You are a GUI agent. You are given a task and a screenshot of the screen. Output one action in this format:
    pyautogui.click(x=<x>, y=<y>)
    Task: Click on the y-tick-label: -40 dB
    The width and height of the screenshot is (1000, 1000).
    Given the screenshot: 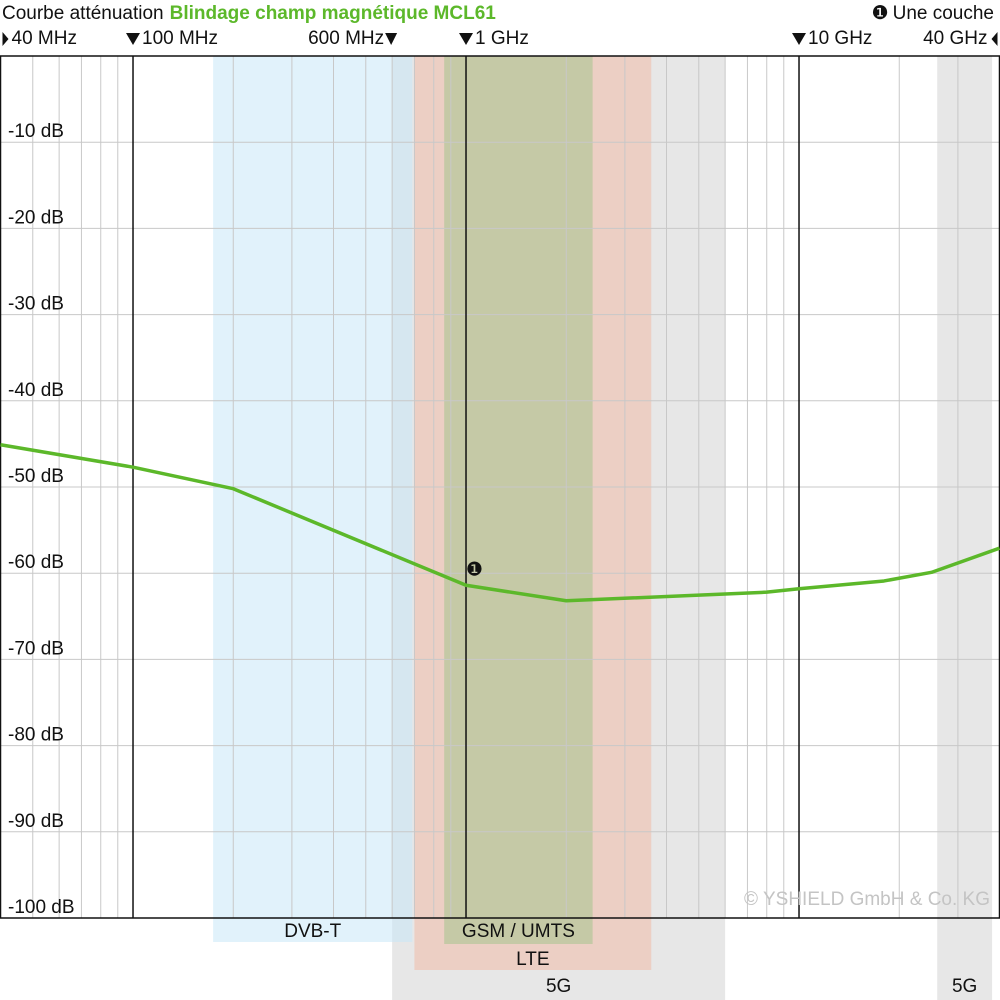 What is the action you would take?
    pyautogui.click(x=36, y=390)
    